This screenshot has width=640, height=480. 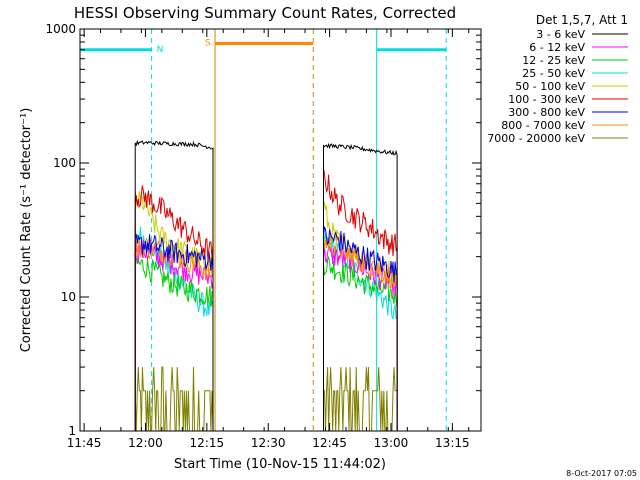 What do you see at coordinates (64, 163) in the screenshot?
I see `y-tick-label-2: 100` at bounding box center [64, 163].